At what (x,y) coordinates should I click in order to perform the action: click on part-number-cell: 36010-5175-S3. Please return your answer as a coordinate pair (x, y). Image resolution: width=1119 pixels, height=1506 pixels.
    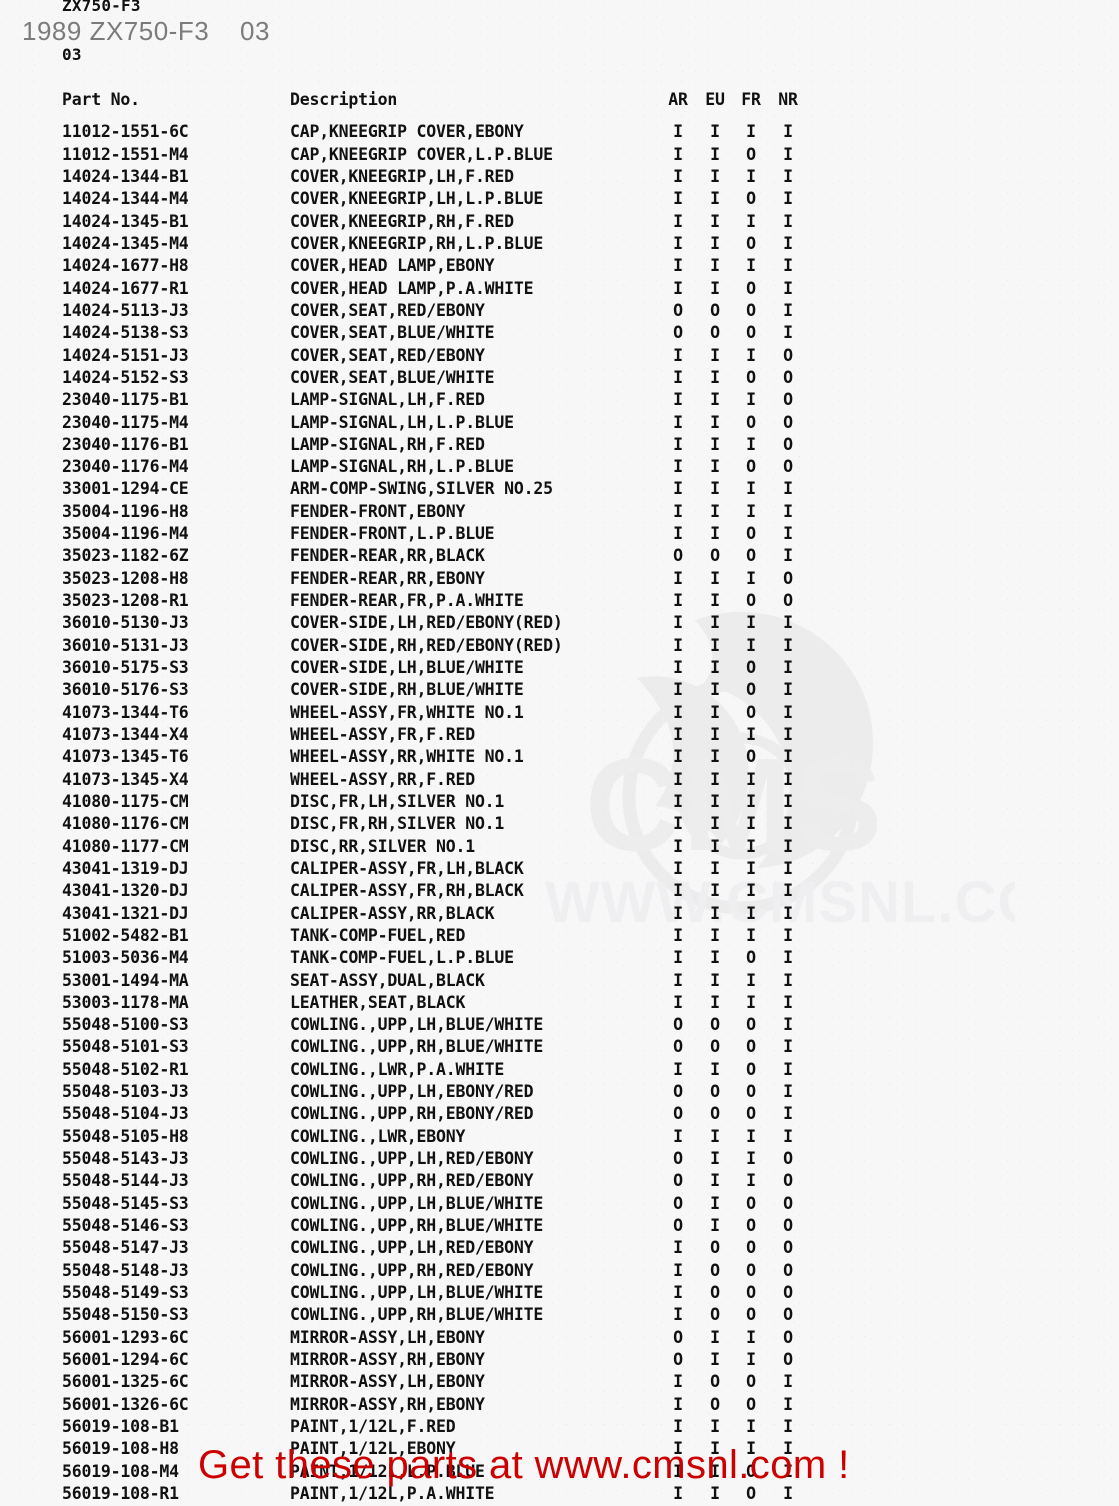
    Looking at the image, I should click on (125, 668).